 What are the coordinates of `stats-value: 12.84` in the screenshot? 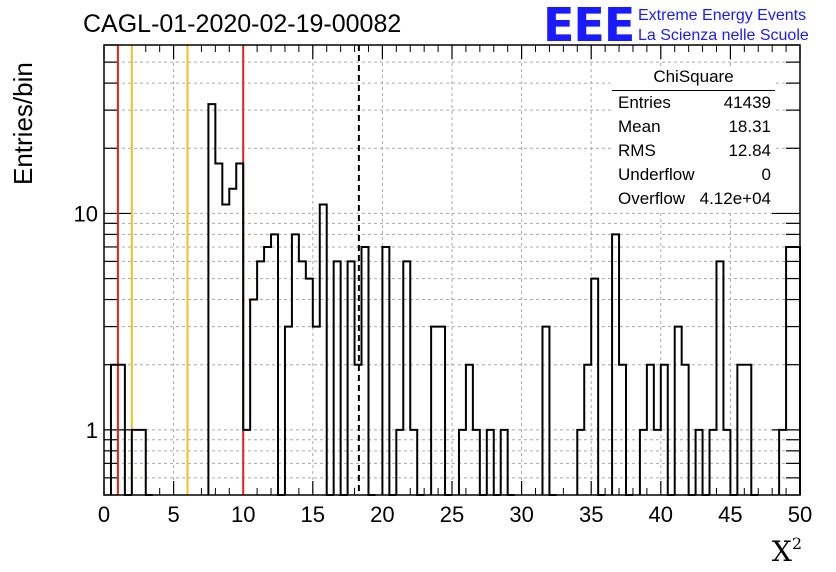 It's located at (749, 150).